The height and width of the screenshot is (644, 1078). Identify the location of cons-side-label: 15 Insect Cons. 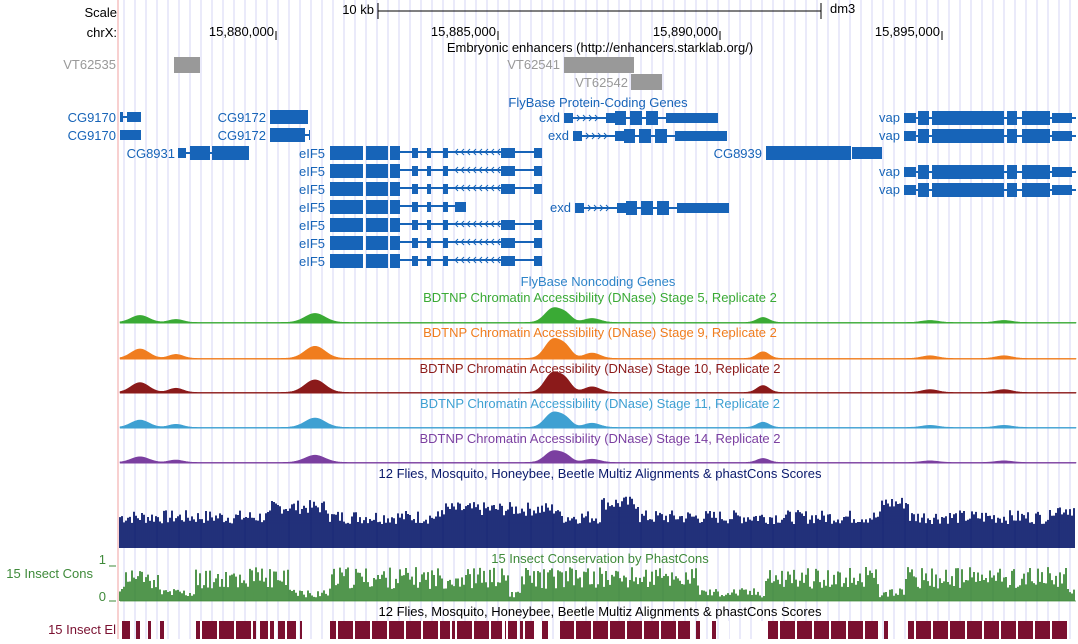
(49, 573).